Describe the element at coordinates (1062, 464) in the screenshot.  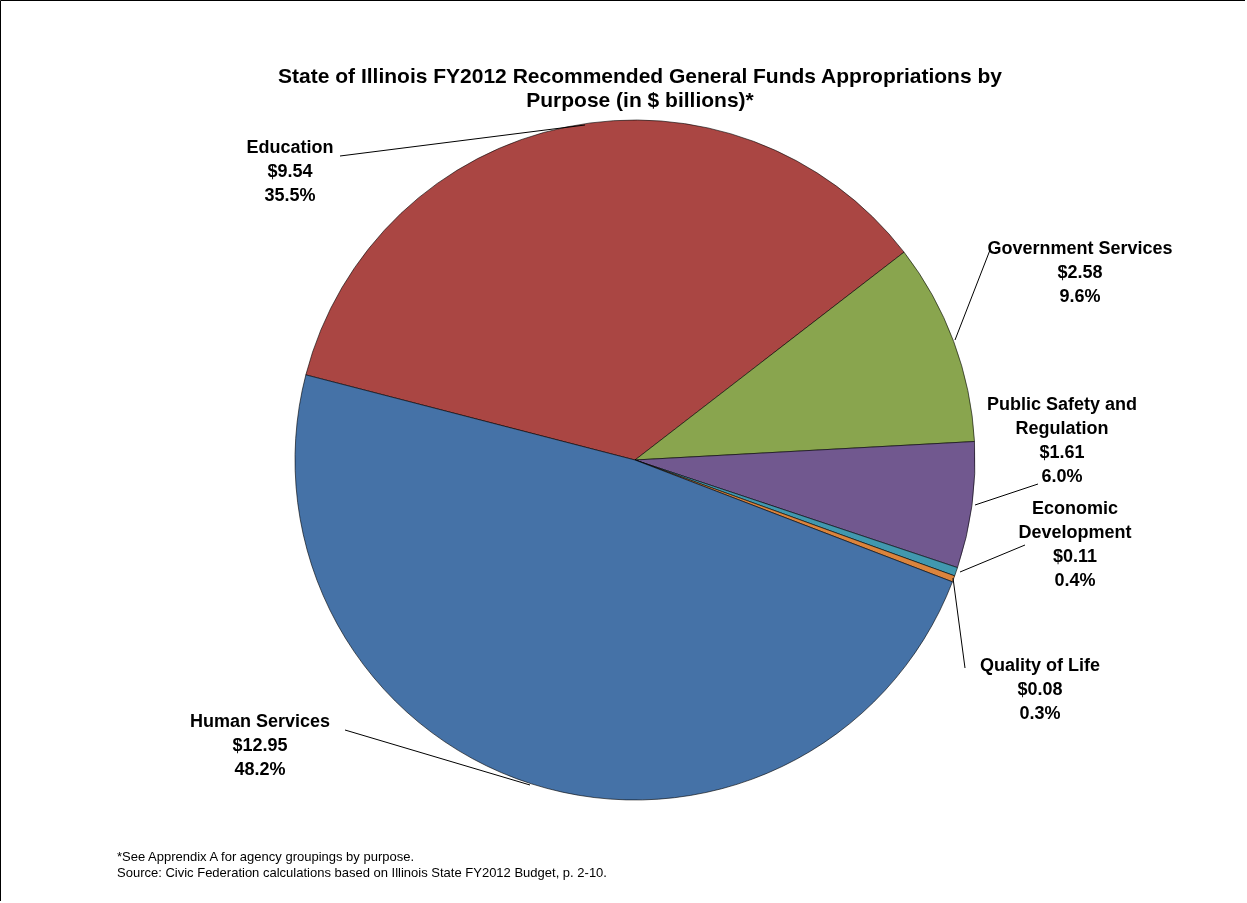
I see `data-label: $1.61 6.0%` at that location.